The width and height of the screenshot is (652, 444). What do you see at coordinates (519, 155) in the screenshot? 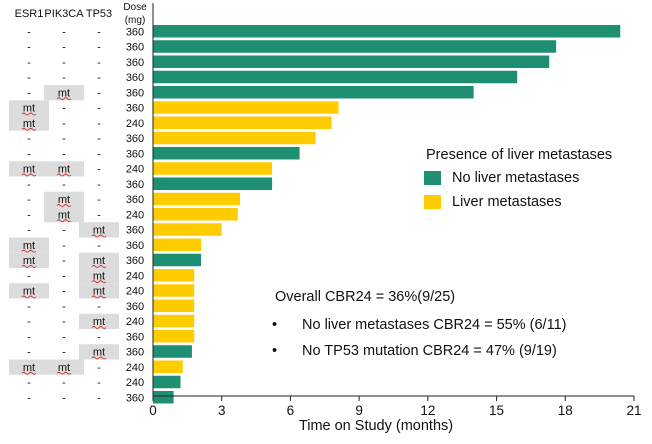
I see `legend-title: Presence of liver metastases` at bounding box center [519, 155].